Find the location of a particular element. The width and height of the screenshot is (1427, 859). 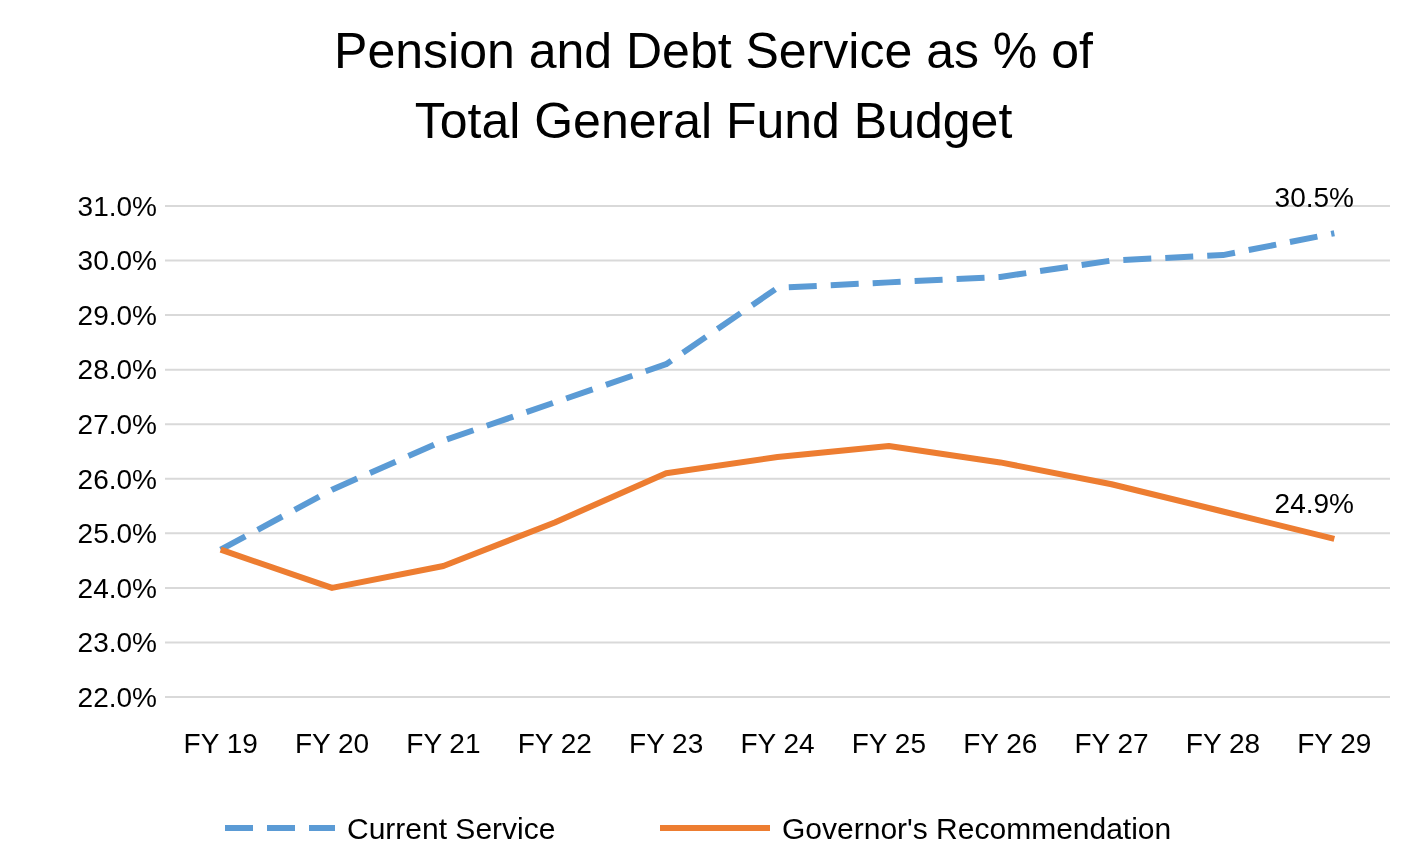

x-tick-label: FY 28 is located at coordinates (1223, 743).